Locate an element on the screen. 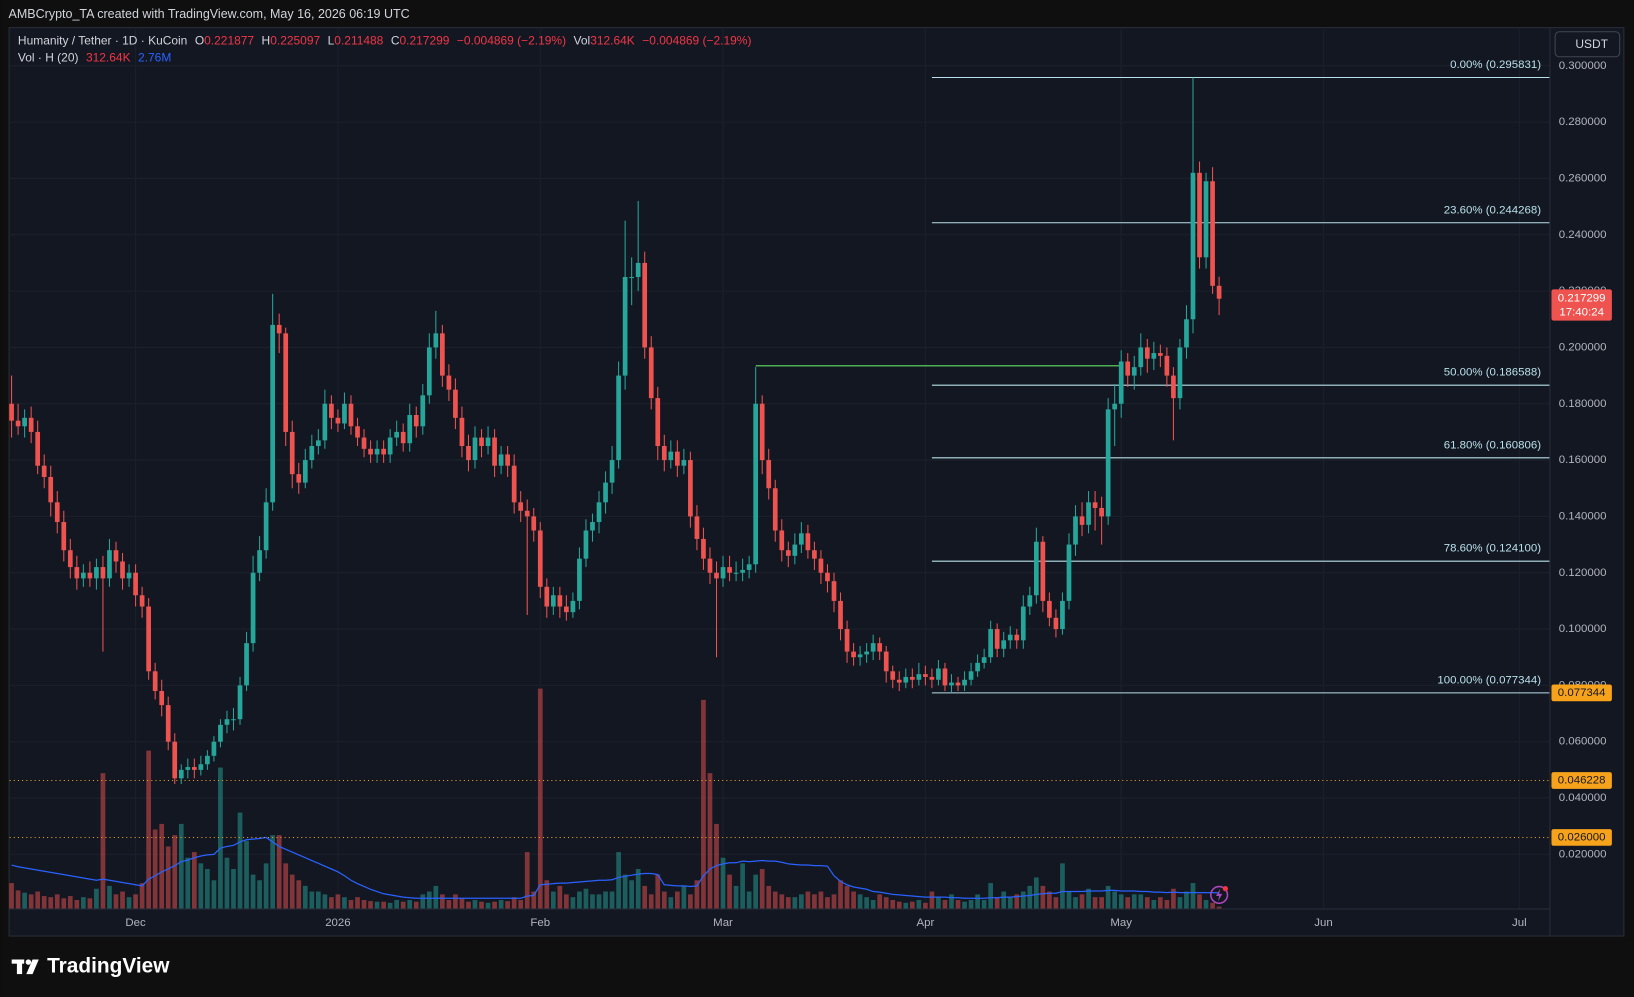  currency: USDT is located at coordinates (1591, 44).